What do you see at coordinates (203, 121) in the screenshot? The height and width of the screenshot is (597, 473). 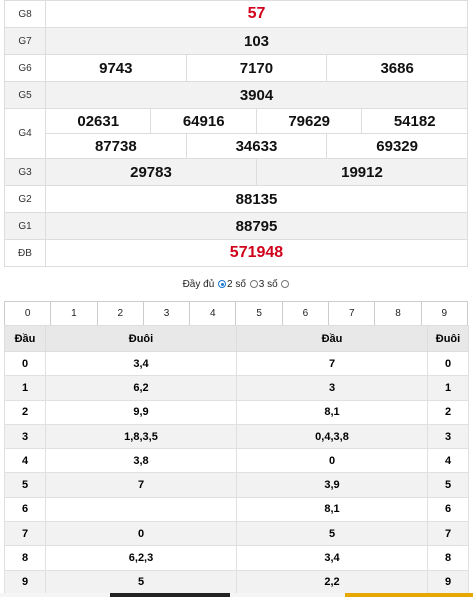 I see `prize-g4-value: 64916` at bounding box center [203, 121].